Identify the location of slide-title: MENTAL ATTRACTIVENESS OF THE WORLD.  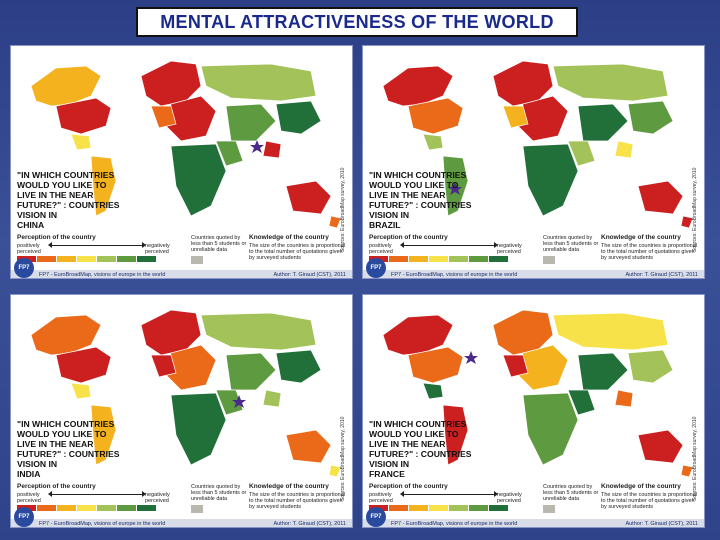
(357, 22).